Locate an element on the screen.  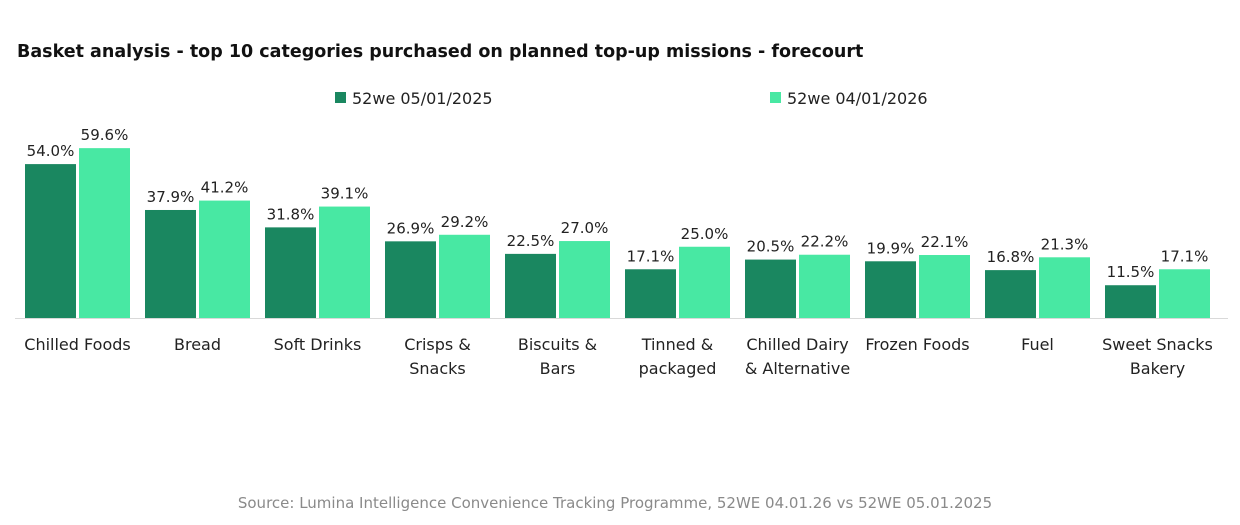
category-label-7: Chilled Dairy is located at coordinates (797, 344).